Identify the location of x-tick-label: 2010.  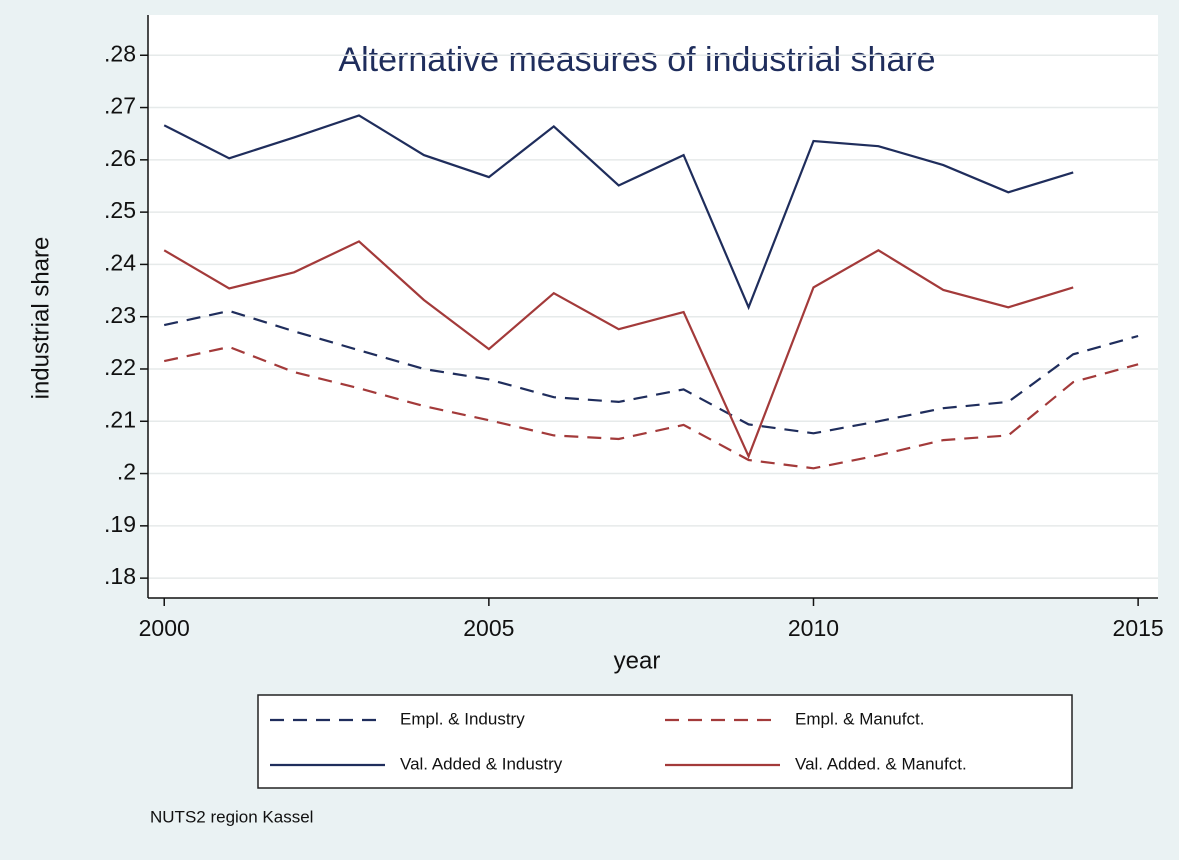
(813, 628).